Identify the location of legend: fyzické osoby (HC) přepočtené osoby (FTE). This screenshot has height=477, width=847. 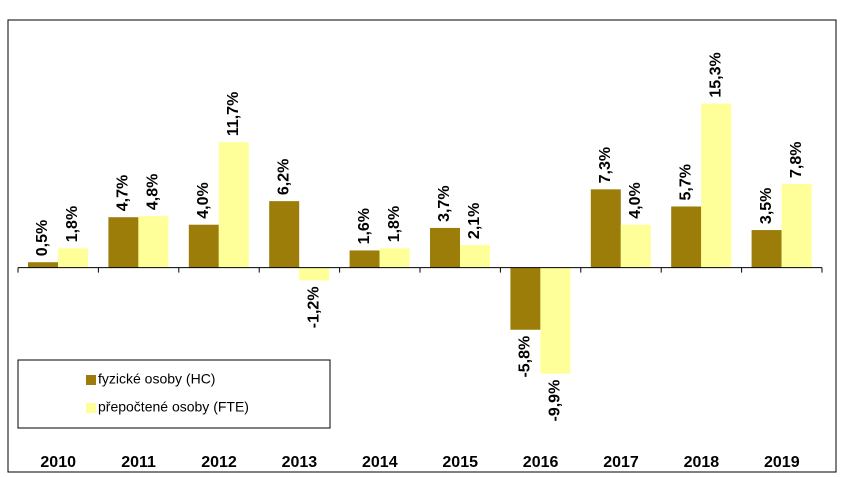
(174, 394).